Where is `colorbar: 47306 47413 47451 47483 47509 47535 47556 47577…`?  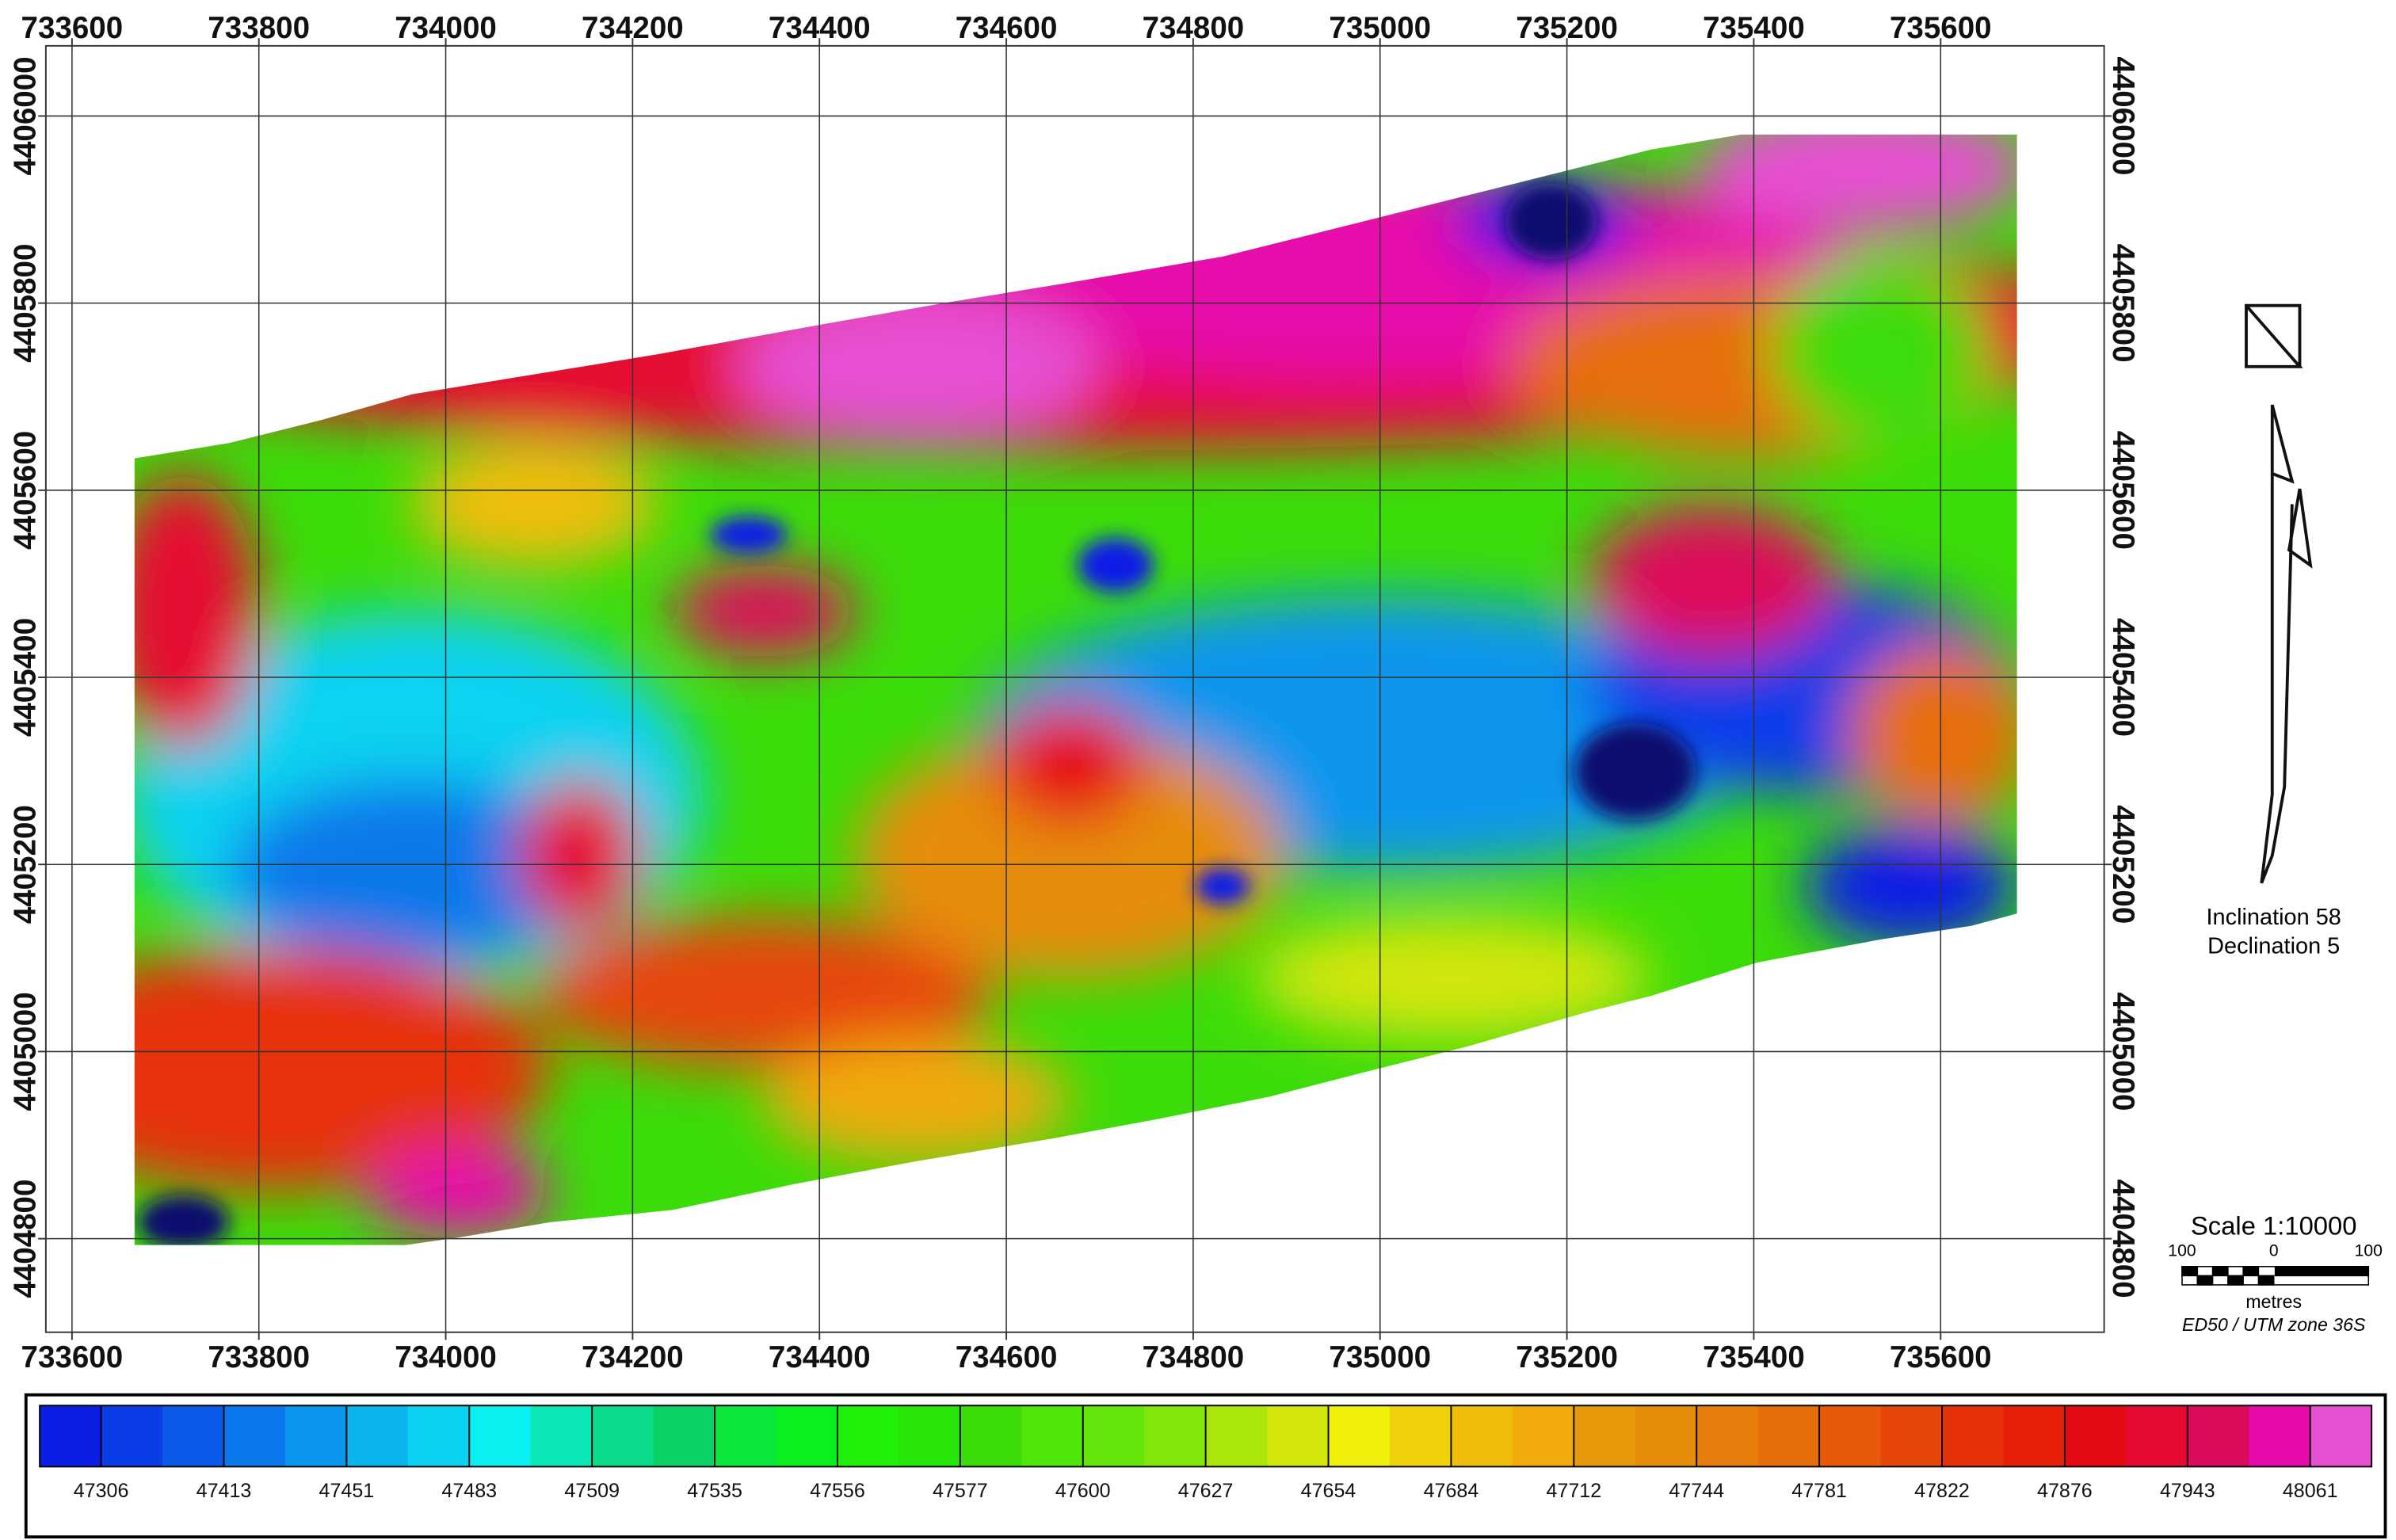 colorbar: 47306 47413 47451 47483 47509 47535 47556 47577… is located at coordinates (1206, 1453).